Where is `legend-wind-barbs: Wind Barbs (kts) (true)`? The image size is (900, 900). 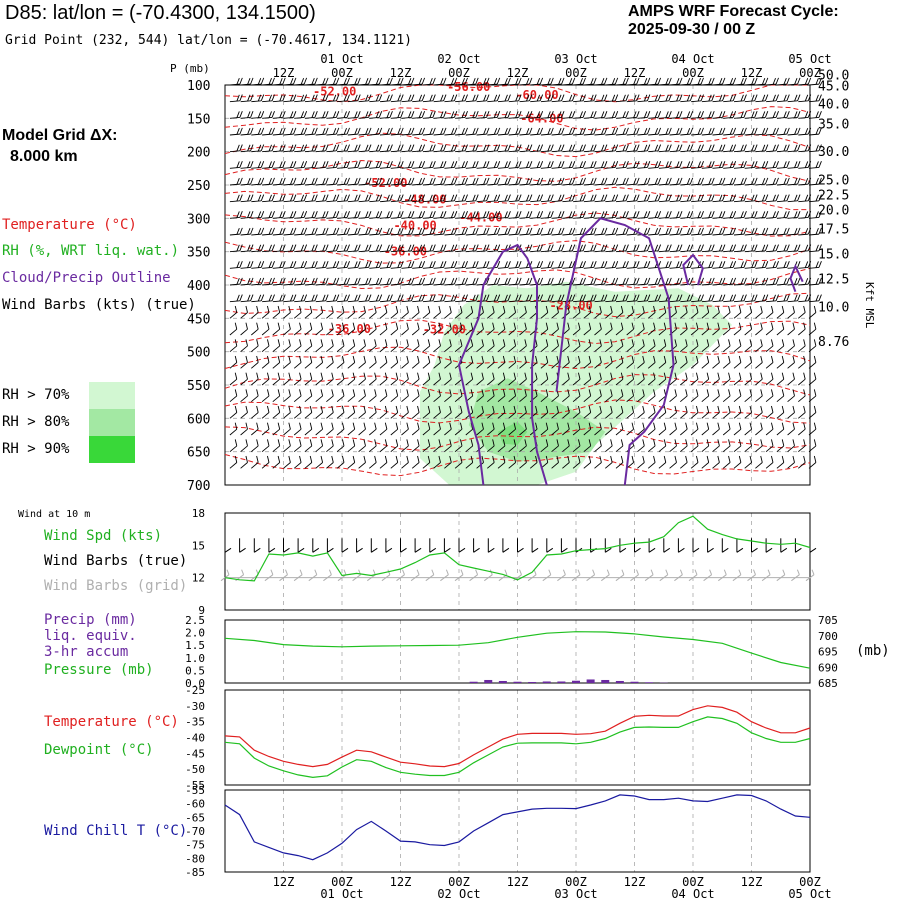
legend-wind-barbs: Wind Barbs (kts) (true) is located at coordinates (99, 305).